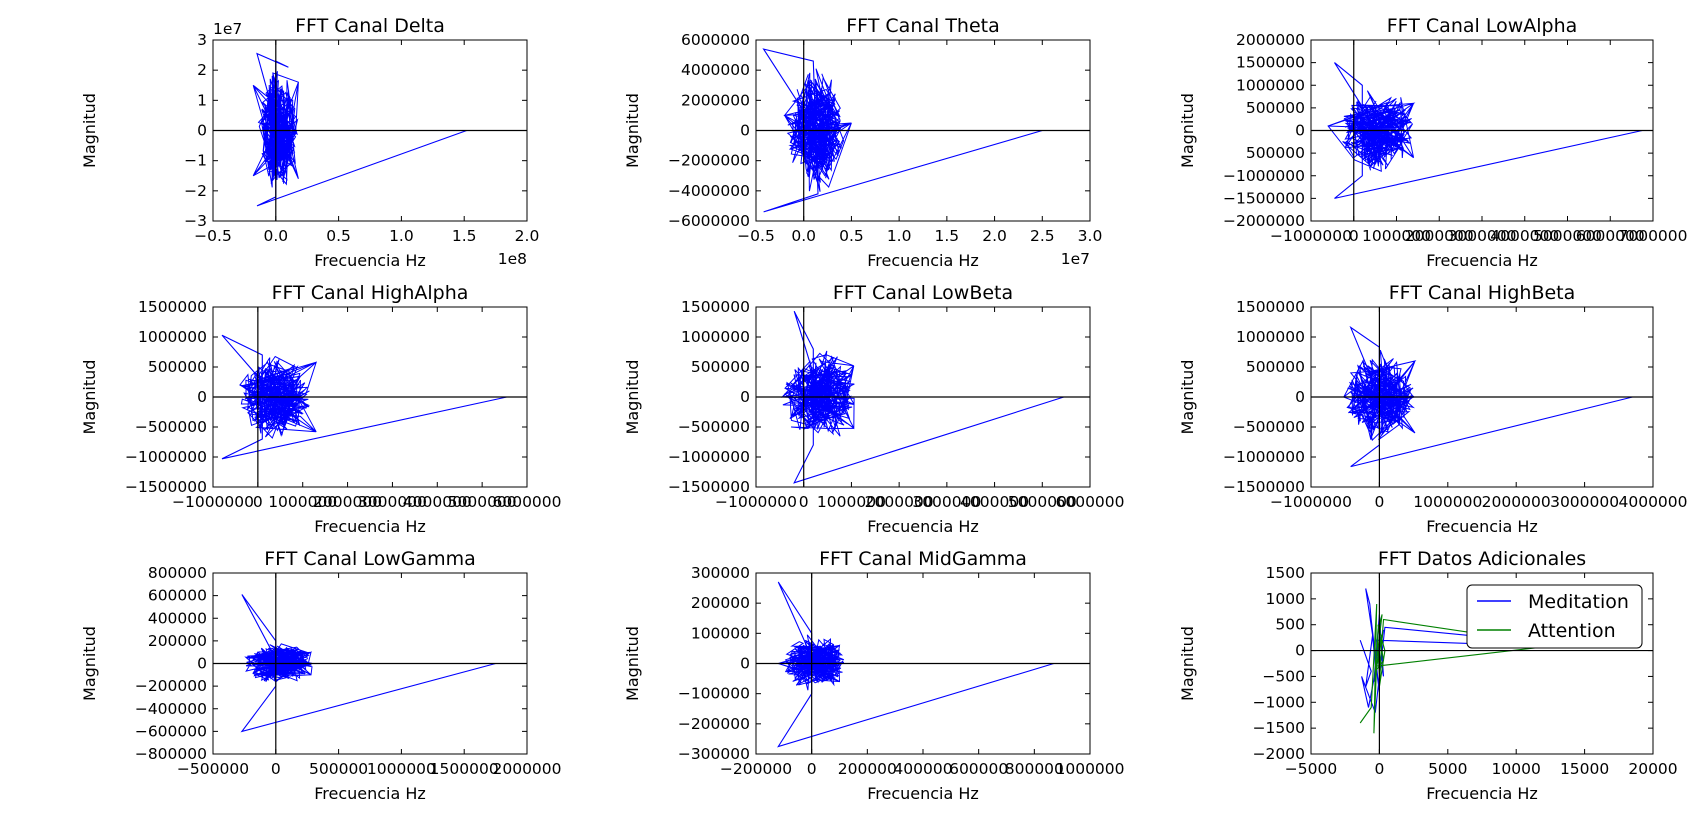 This screenshot has width=1707, height=816. I want to click on x-tick-label: 6000000, so click(1089, 502).